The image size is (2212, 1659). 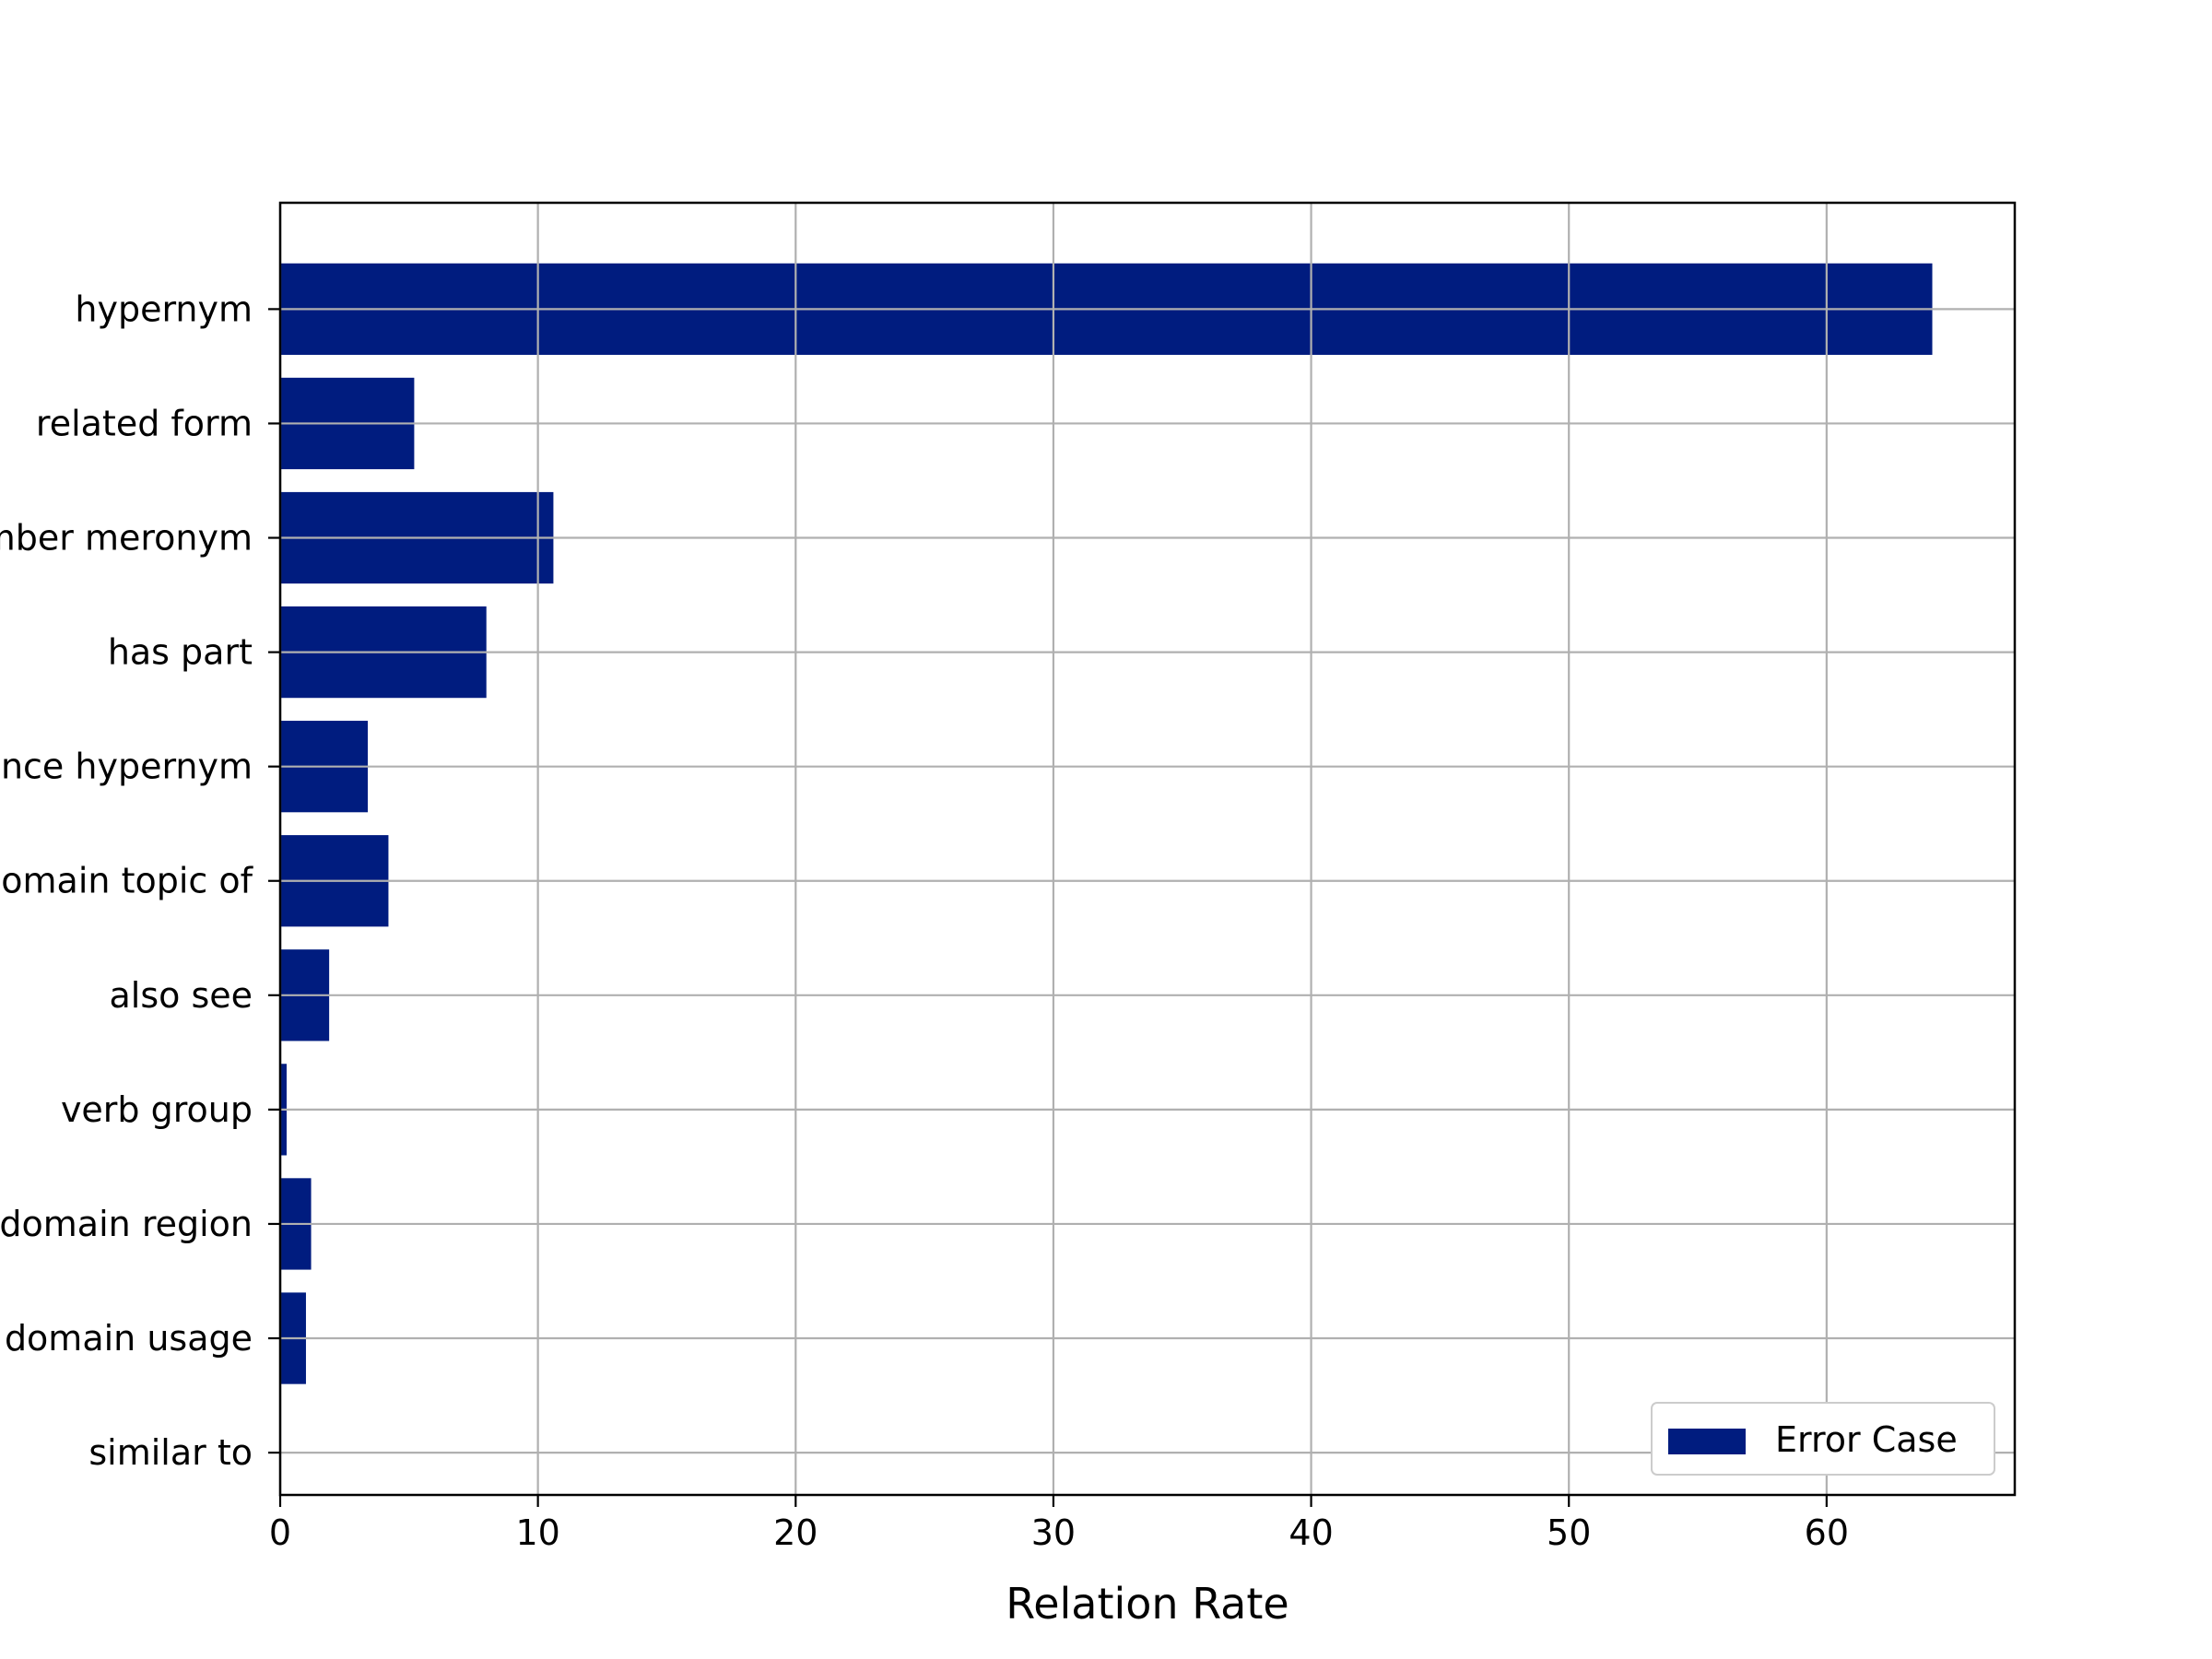 I want to click on y-tick-label: domain region, so click(x=126, y=1224).